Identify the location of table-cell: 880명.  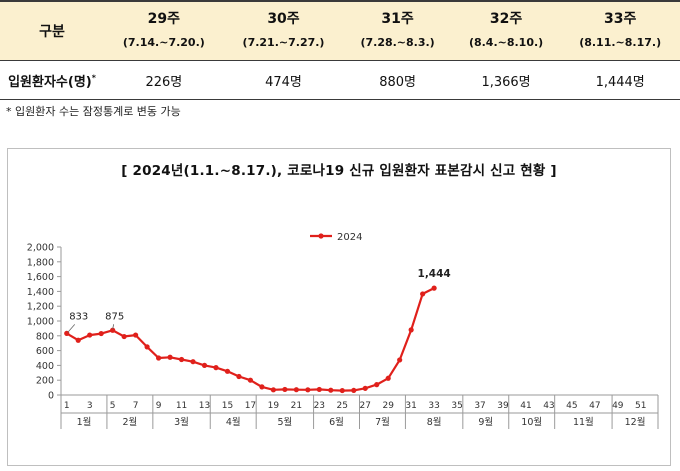
(397, 80).